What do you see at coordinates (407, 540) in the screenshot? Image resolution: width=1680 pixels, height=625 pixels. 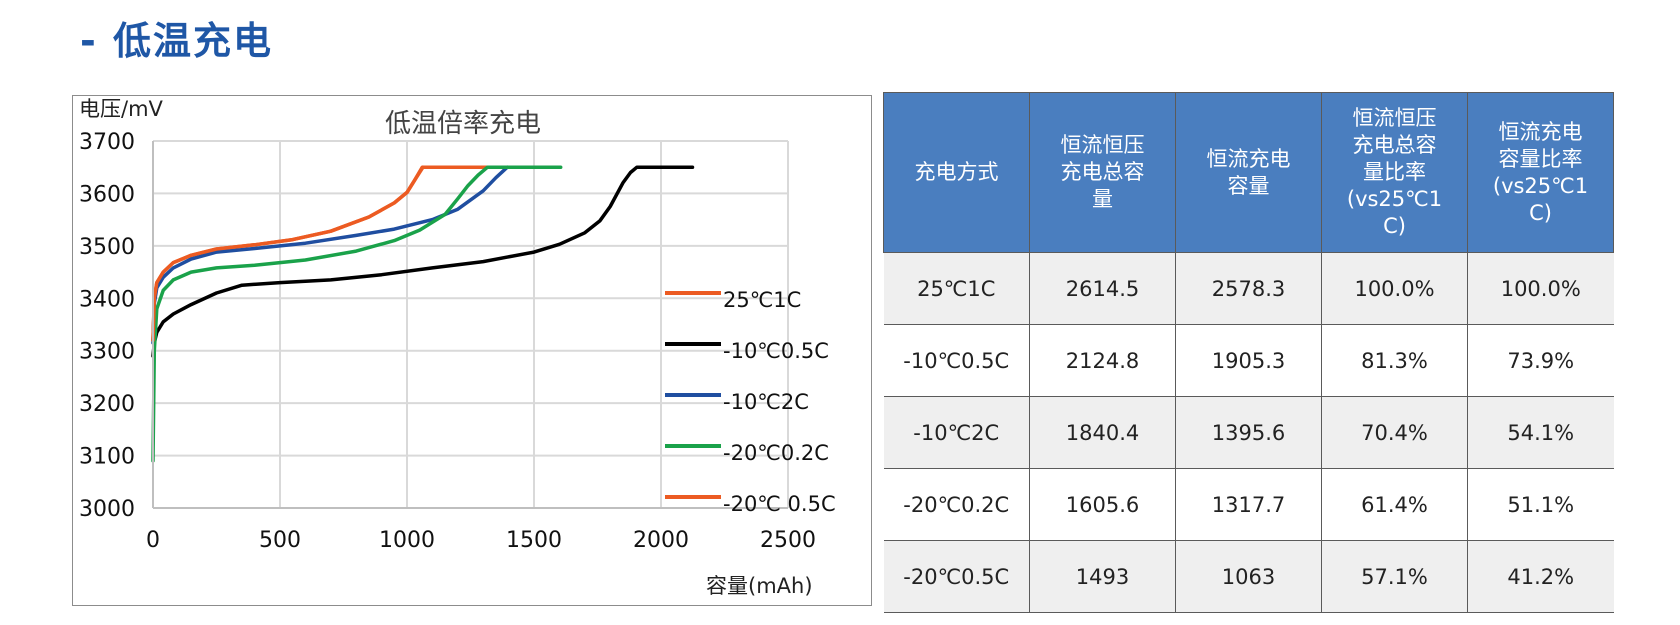 I see `x-tick-label: 1000` at bounding box center [407, 540].